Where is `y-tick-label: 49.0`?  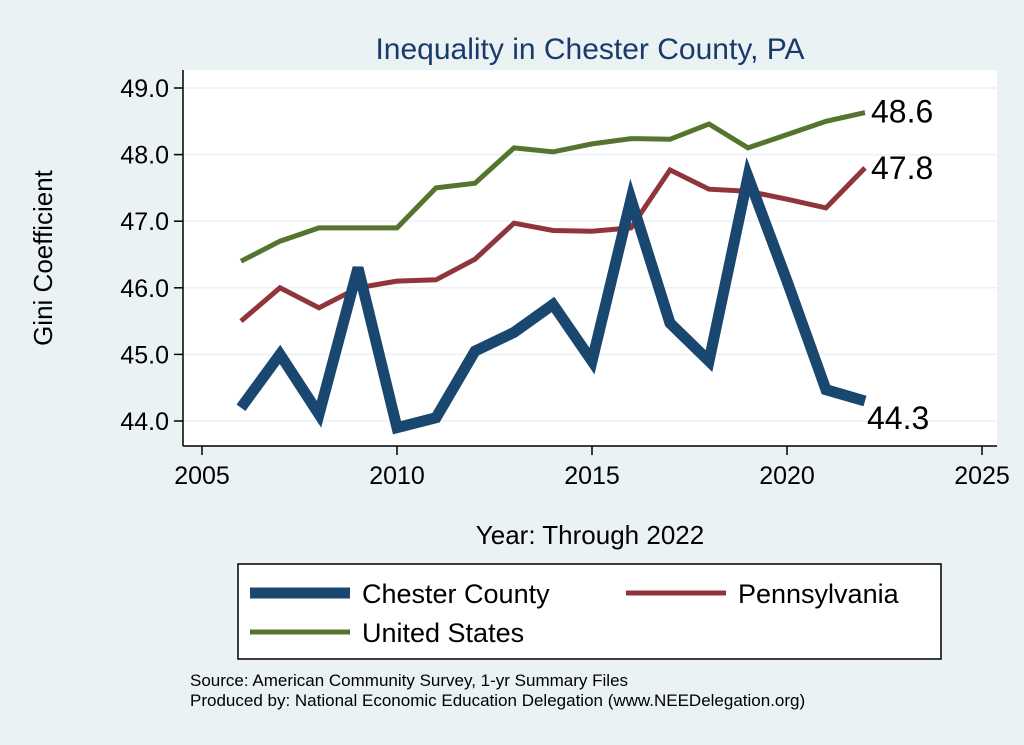
y-tick-label: 49.0 is located at coordinates (144, 89).